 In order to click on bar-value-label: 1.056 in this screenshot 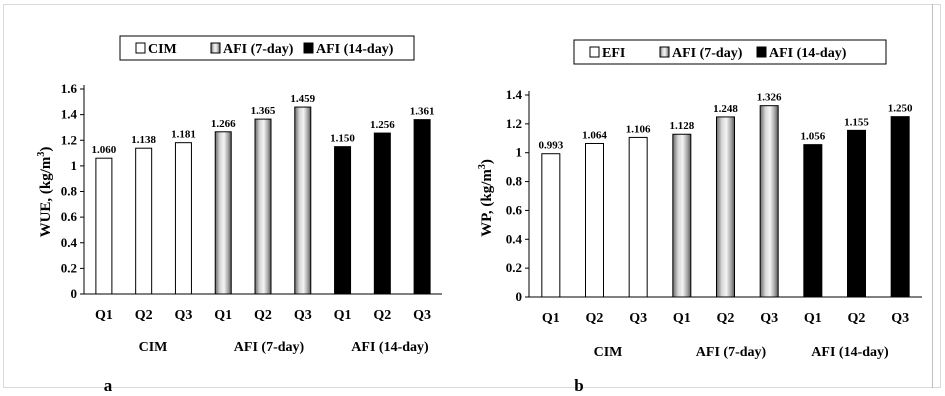, I will do `click(812, 137)`.